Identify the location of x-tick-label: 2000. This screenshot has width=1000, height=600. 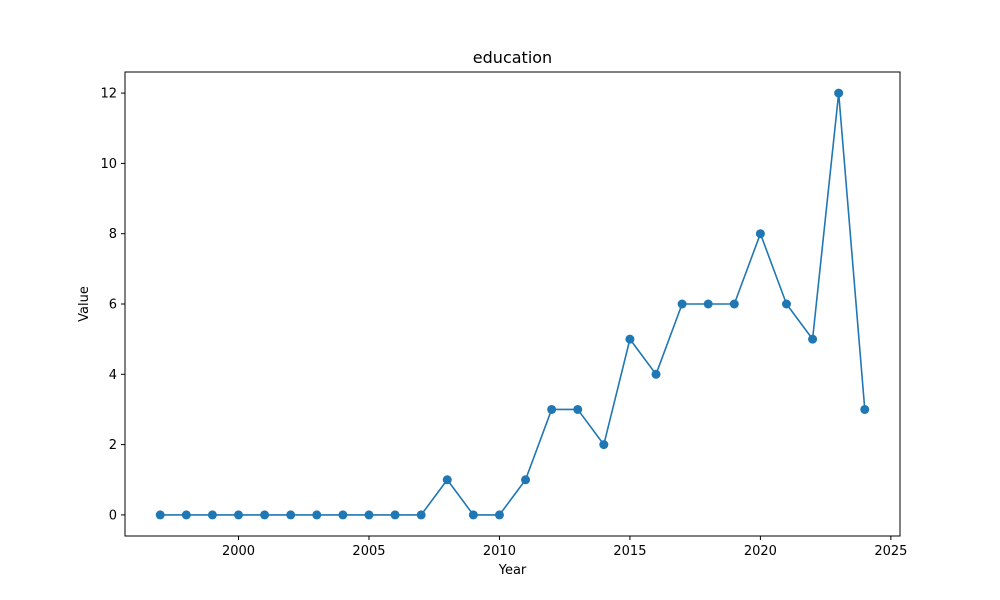
(238, 551).